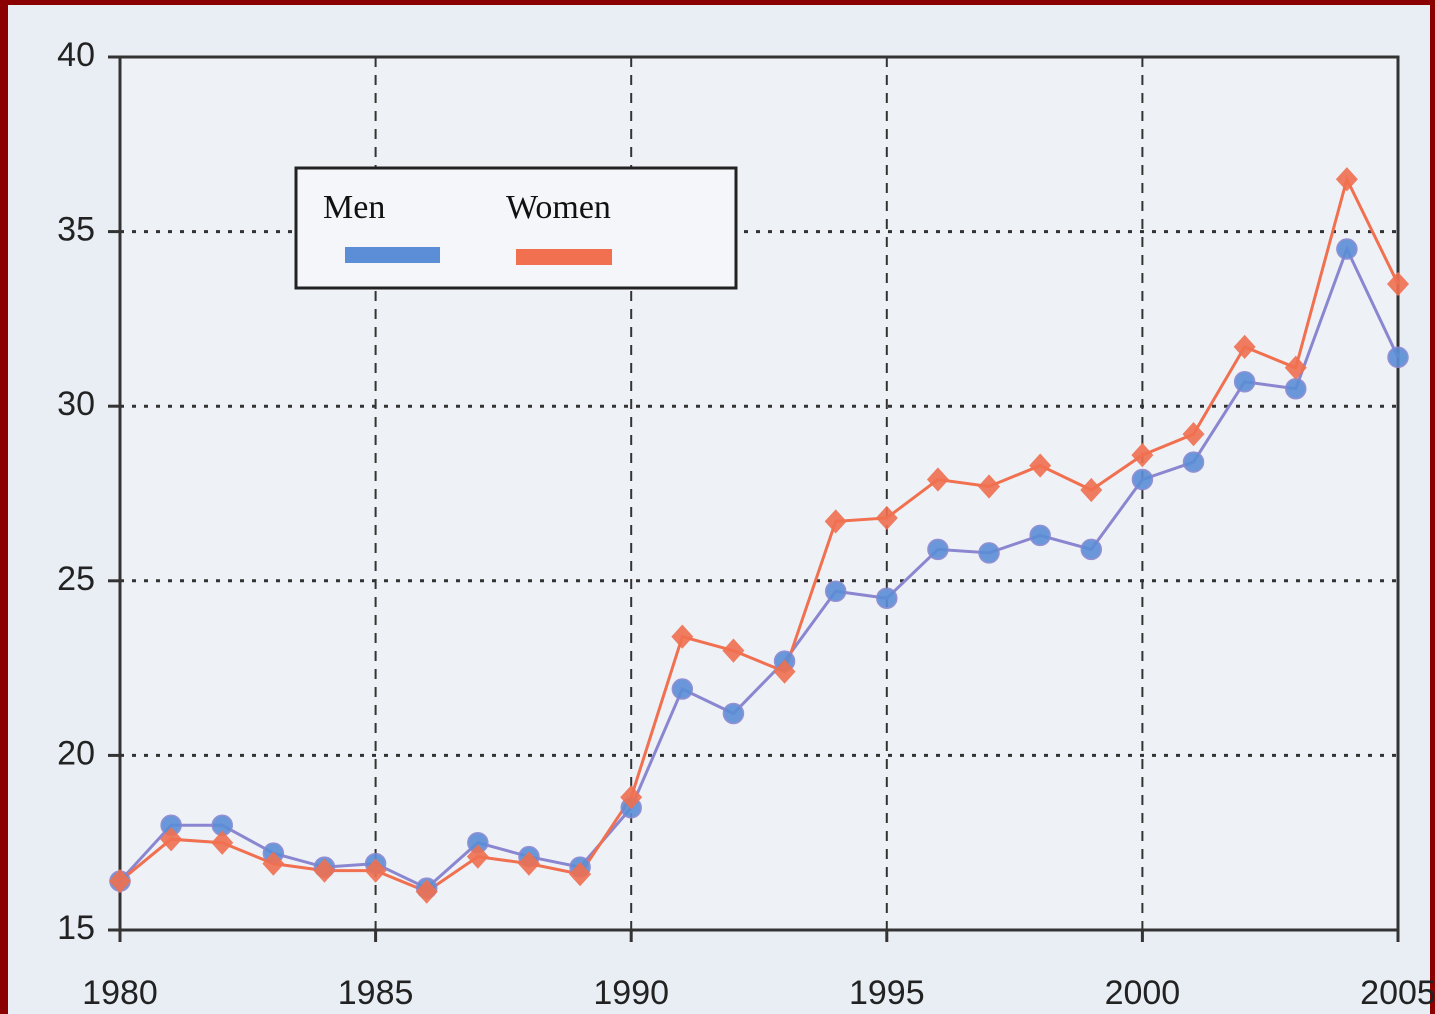 The image size is (1435, 1014). I want to click on y-tick-label: 15, so click(76, 928).